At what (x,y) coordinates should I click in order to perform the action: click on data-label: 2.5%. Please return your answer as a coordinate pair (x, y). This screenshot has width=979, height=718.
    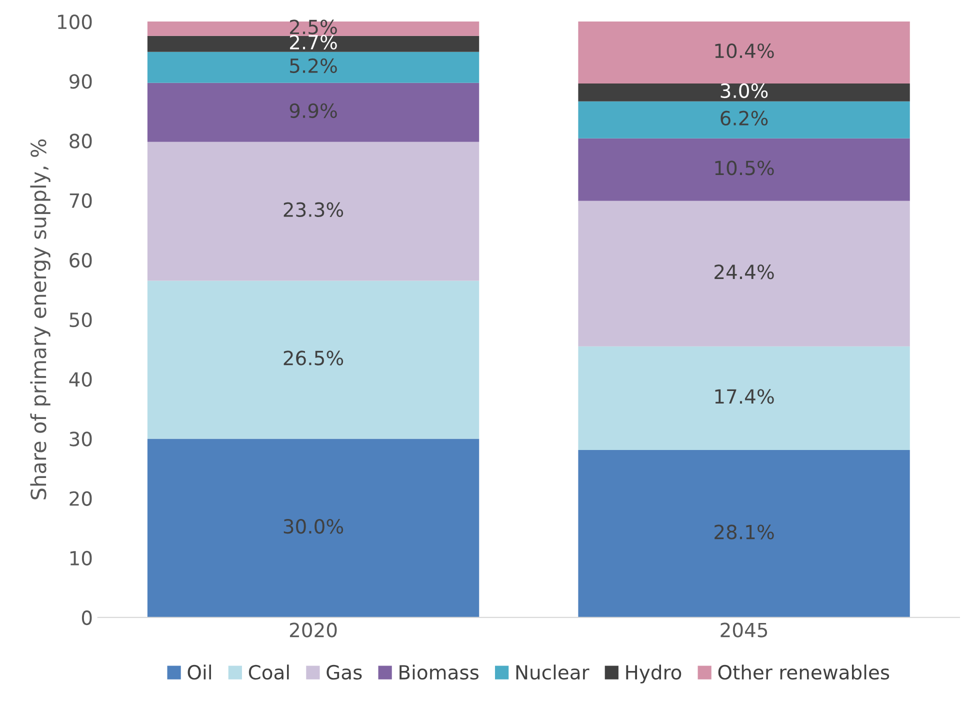
    Looking at the image, I should click on (313, 27).